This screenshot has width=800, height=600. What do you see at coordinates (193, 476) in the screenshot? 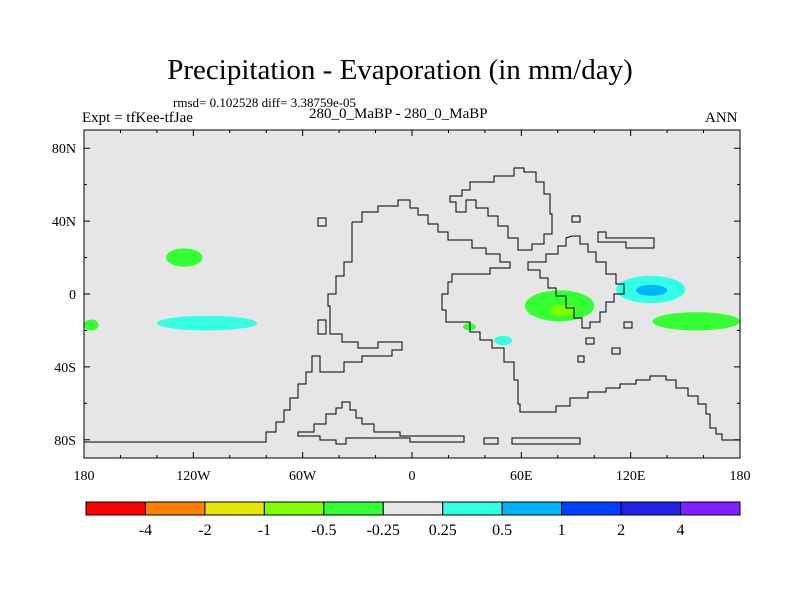
I see `x-tick-label: 120W` at bounding box center [193, 476].